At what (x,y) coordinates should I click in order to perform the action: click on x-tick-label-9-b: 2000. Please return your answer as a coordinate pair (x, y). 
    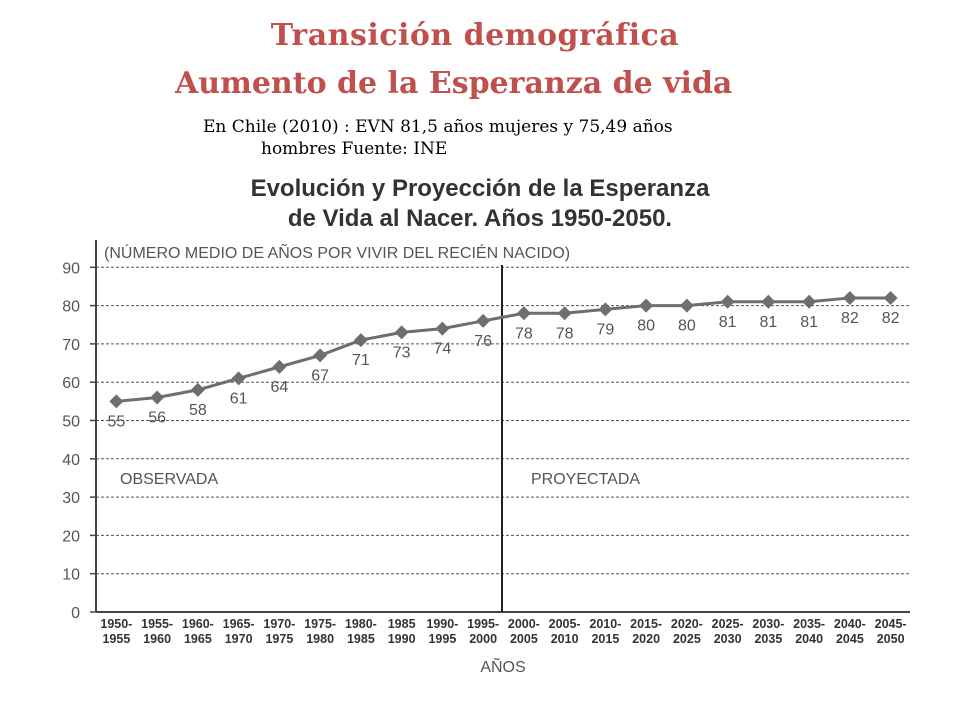
    Looking at the image, I should click on (483, 639).